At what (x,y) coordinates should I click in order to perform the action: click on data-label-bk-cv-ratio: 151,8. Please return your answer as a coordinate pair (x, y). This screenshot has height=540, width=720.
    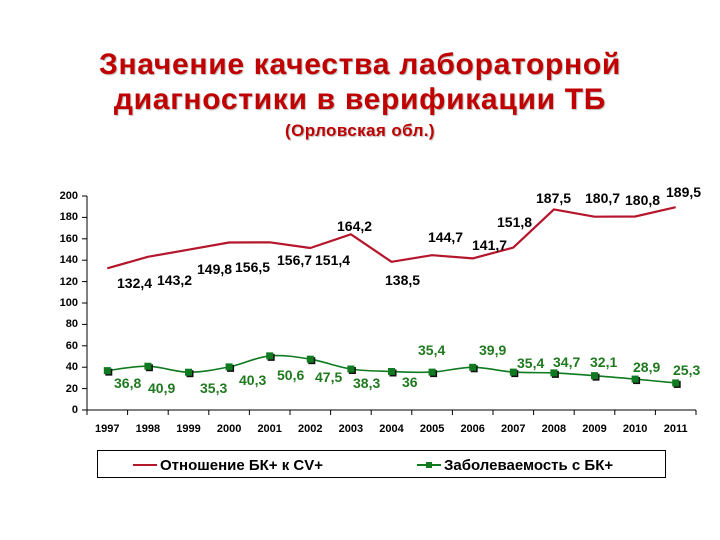
    Looking at the image, I should click on (515, 222).